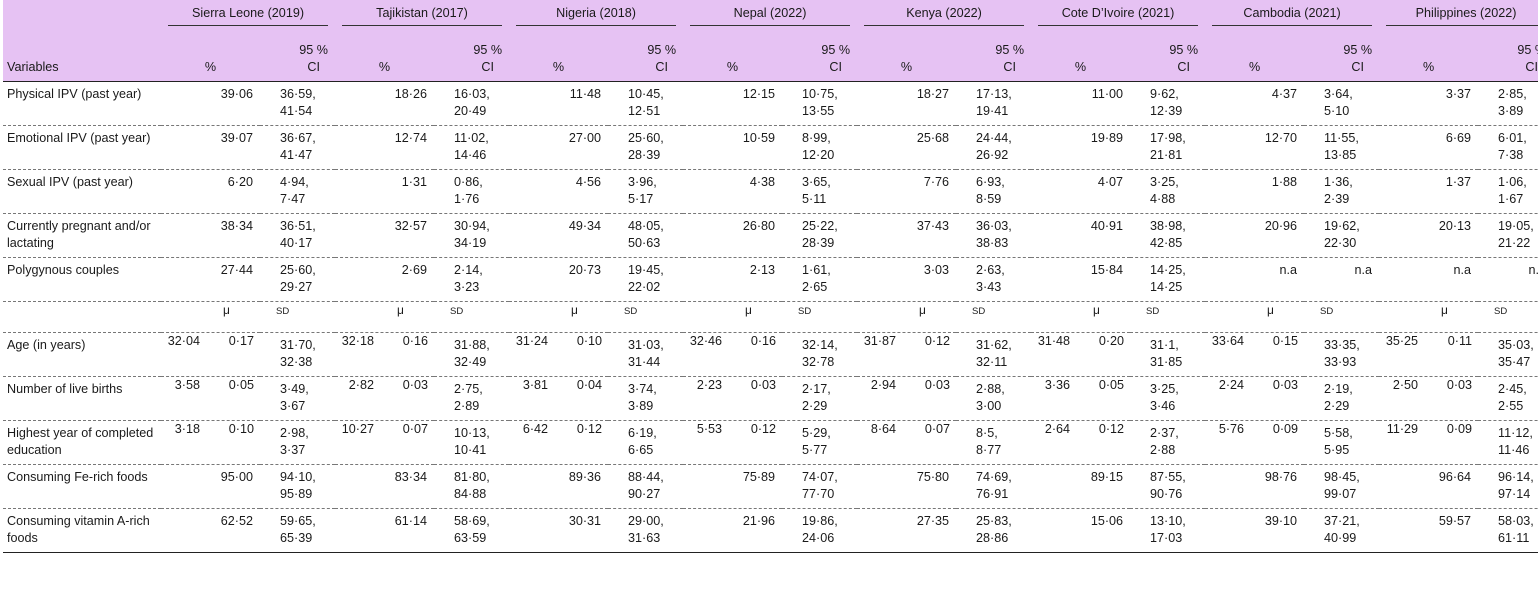  Describe the element at coordinates (642, 433) in the screenshot. I see `ci-lower: 6·19,` at that location.